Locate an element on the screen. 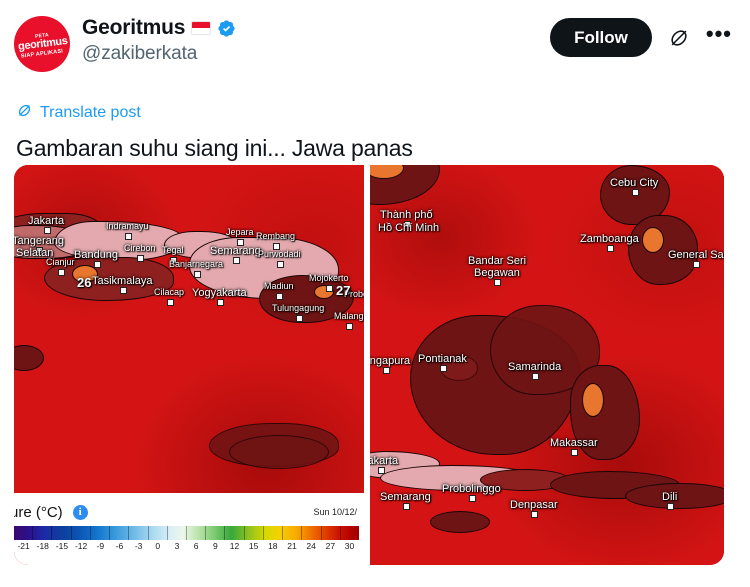 The width and height of the screenshot is (750, 587). legend-tick: -21 is located at coordinates (23, 546).